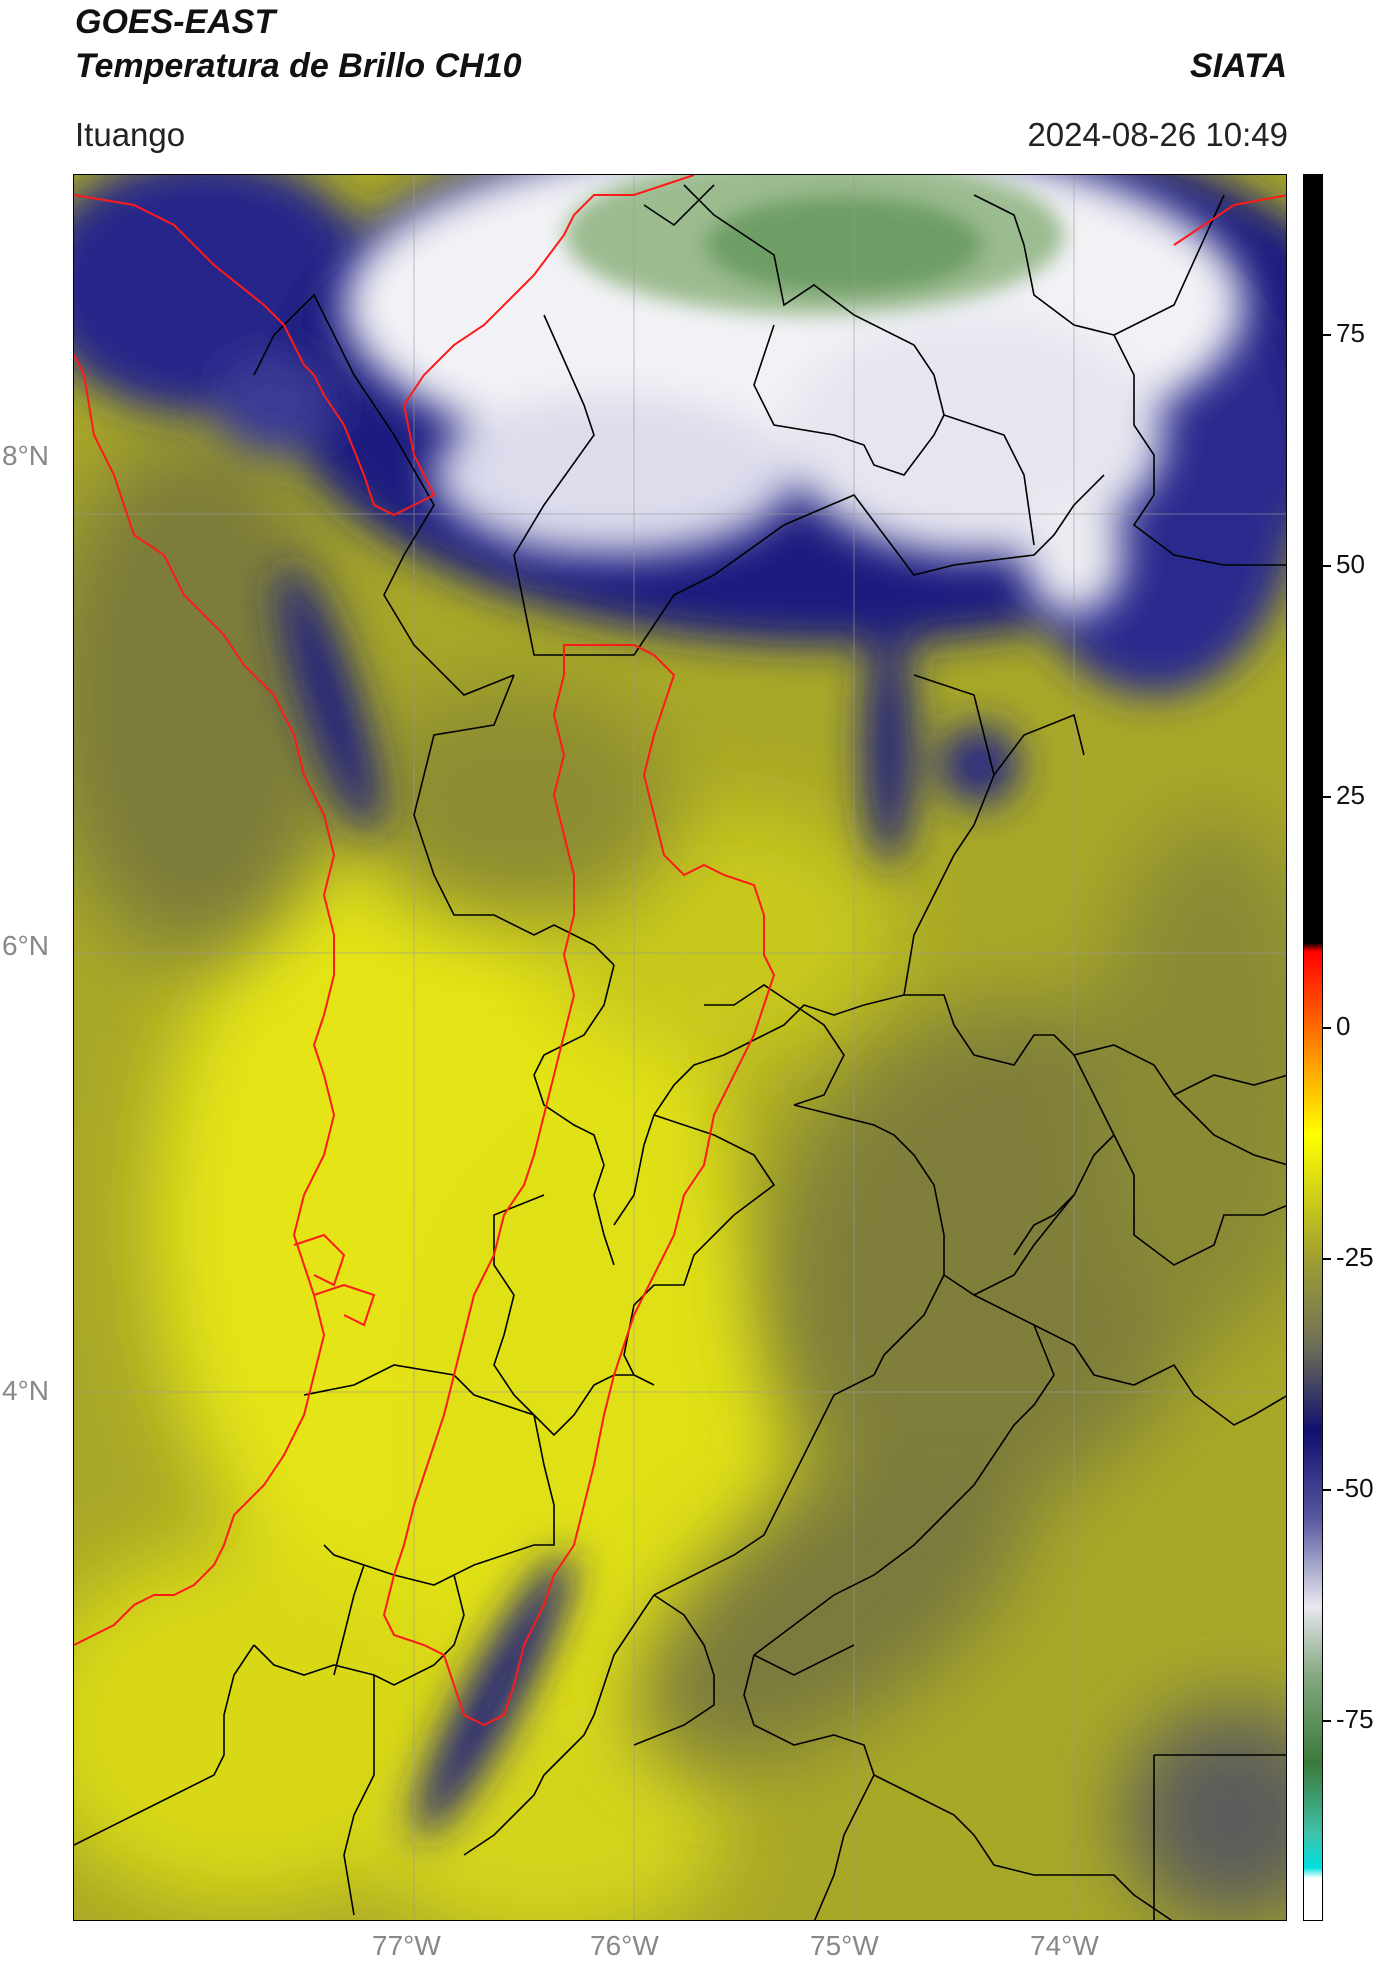 This screenshot has width=1384, height=1981. Describe the element at coordinates (1355, 1257) in the screenshot. I see `colorbar-label-neg25: -25` at that location.